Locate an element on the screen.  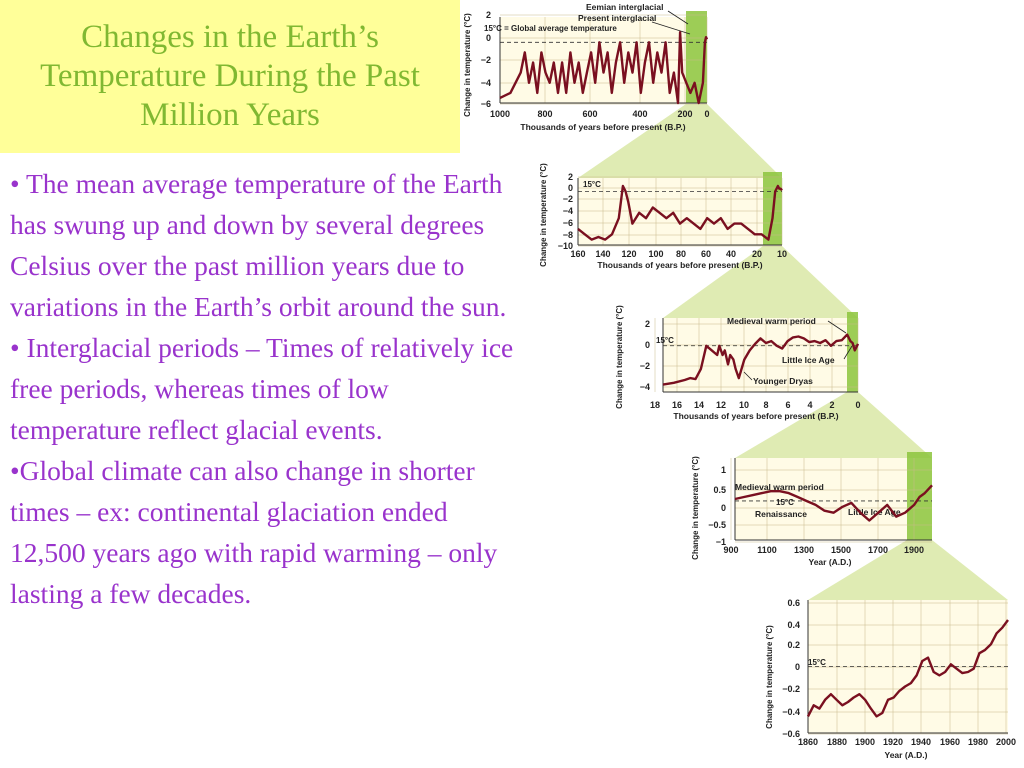
x-tick-label: 100 is located at coordinates (655, 254).